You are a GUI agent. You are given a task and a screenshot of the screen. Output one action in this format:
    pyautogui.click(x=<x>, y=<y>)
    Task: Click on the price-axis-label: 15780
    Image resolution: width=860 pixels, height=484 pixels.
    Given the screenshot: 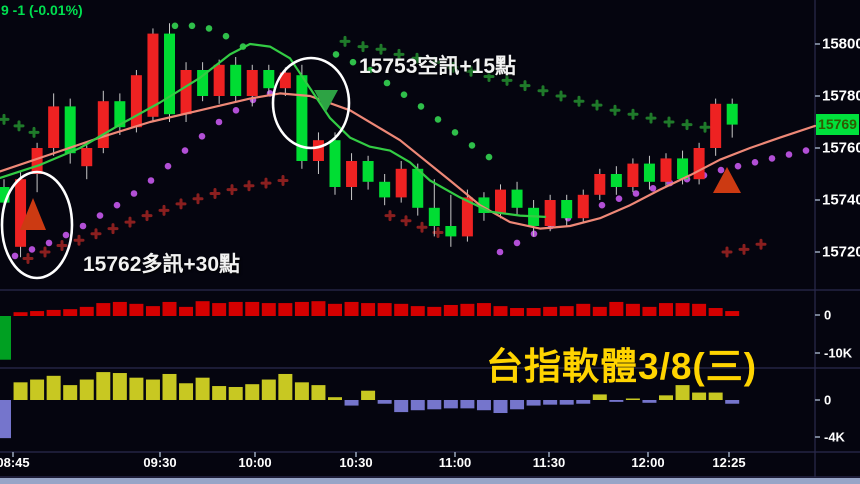 What is the action you would take?
    pyautogui.click(x=841, y=96)
    